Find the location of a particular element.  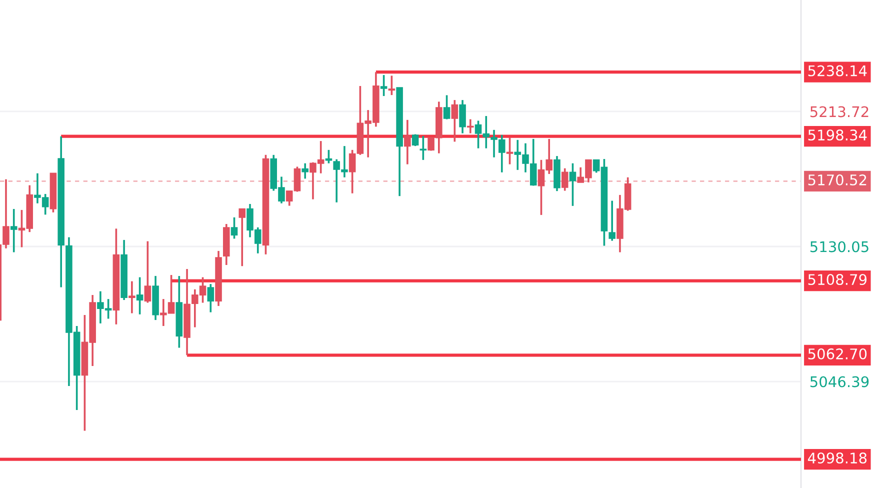

data-label: 5108.79 is located at coordinates (837, 280).